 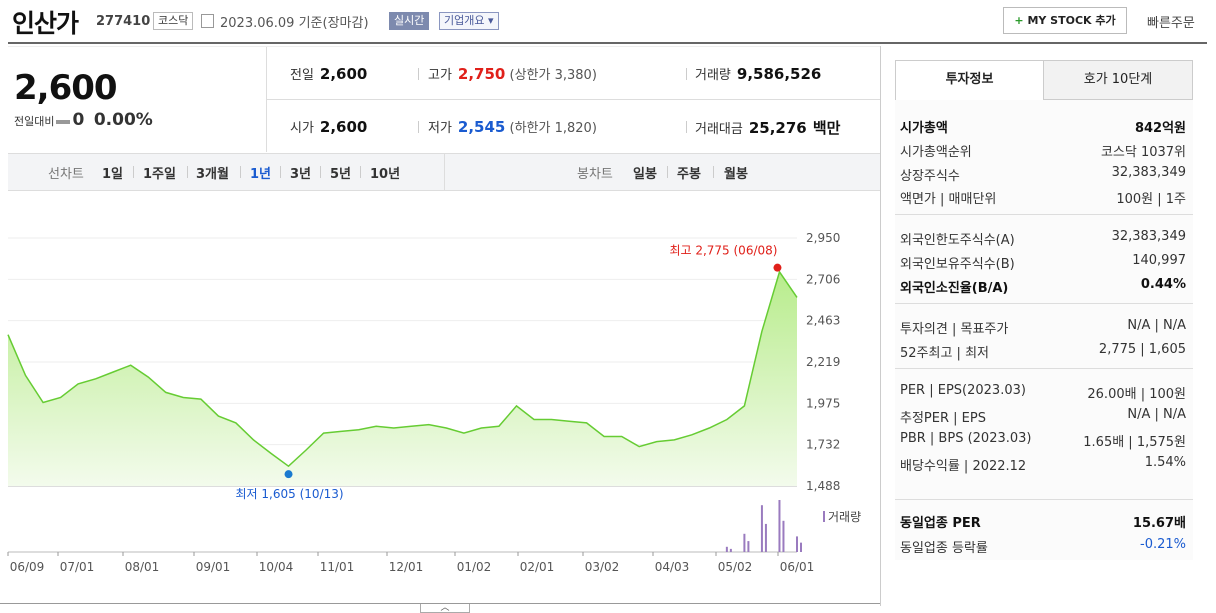 What do you see at coordinates (1043, 288) in the screenshot?
I see `info-row-foreign-ratio: 외국인소진율(B/A) 0.44%` at bounding box center [1043, 288].